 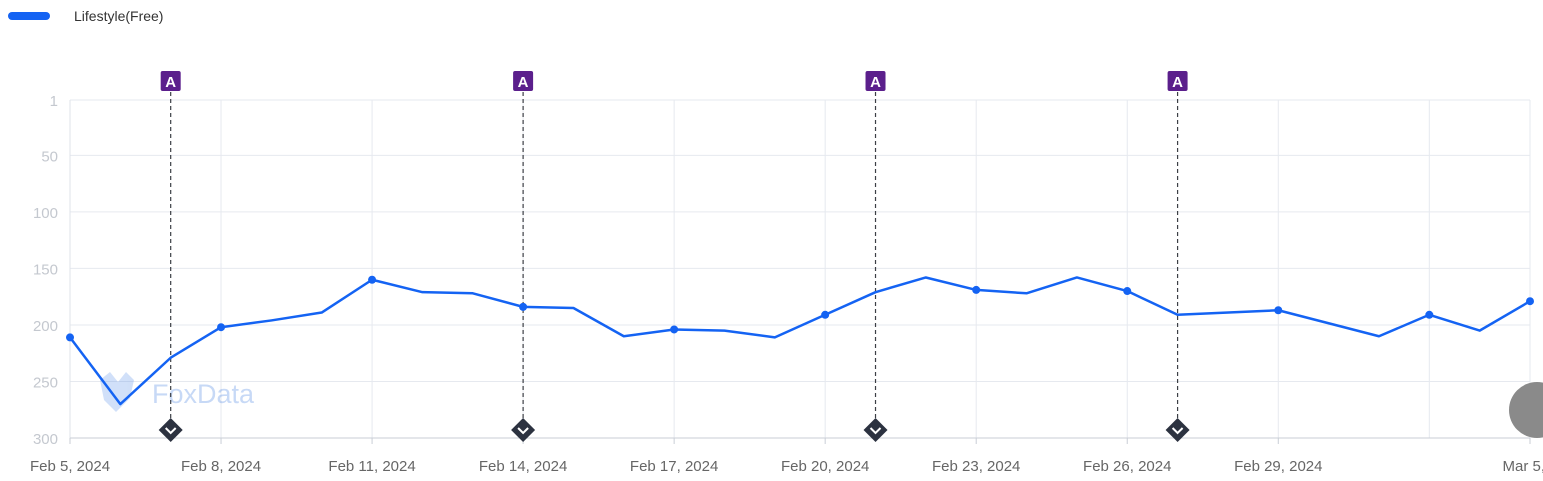 I want to click on x-tick-label: Feb 8, 2024, so click(x=221, y=466).